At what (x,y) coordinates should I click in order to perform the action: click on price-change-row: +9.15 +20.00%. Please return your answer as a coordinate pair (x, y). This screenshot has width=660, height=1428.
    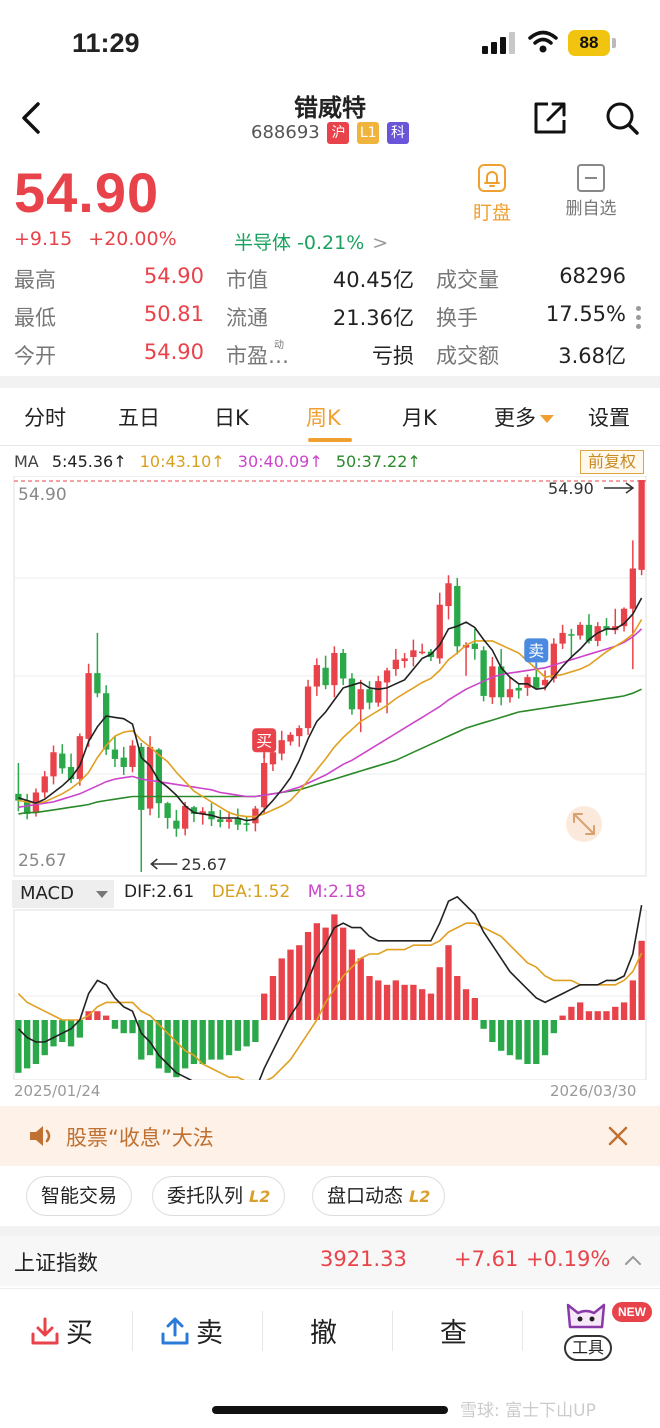
    Looking at the image, I should click on (100, 239).